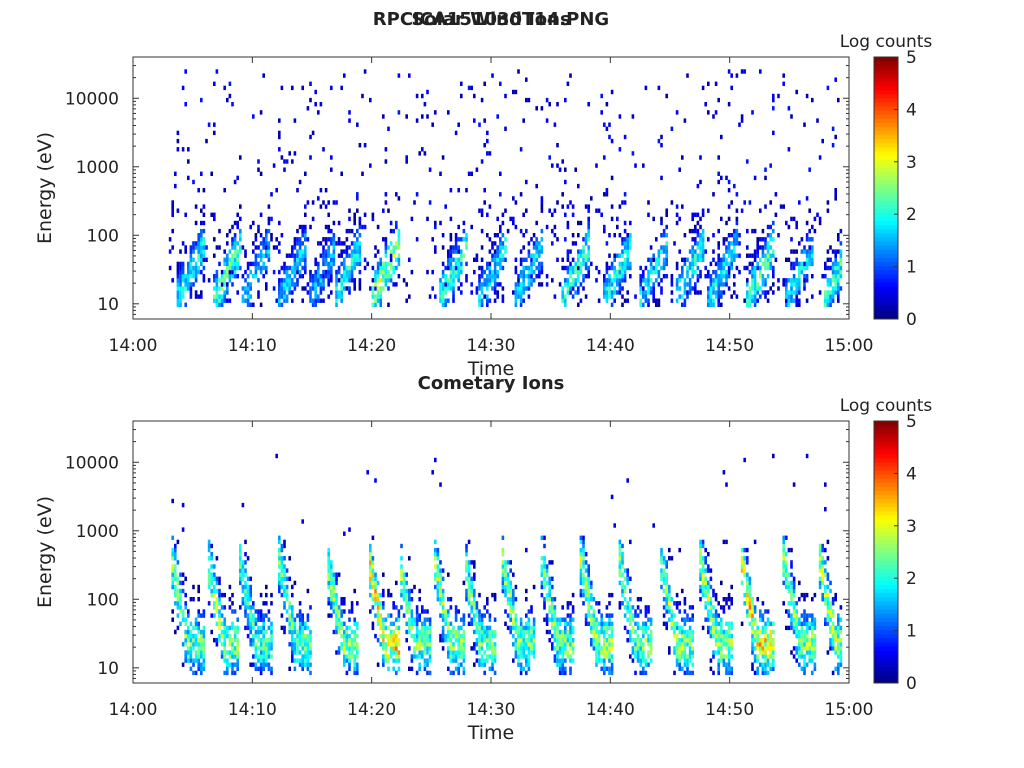 The height and width of the screenshot is (768, 1024). Describe the element at coordinates (491, 383) in the screenshot. I see `panel-title: Cometary Ions` at that location.